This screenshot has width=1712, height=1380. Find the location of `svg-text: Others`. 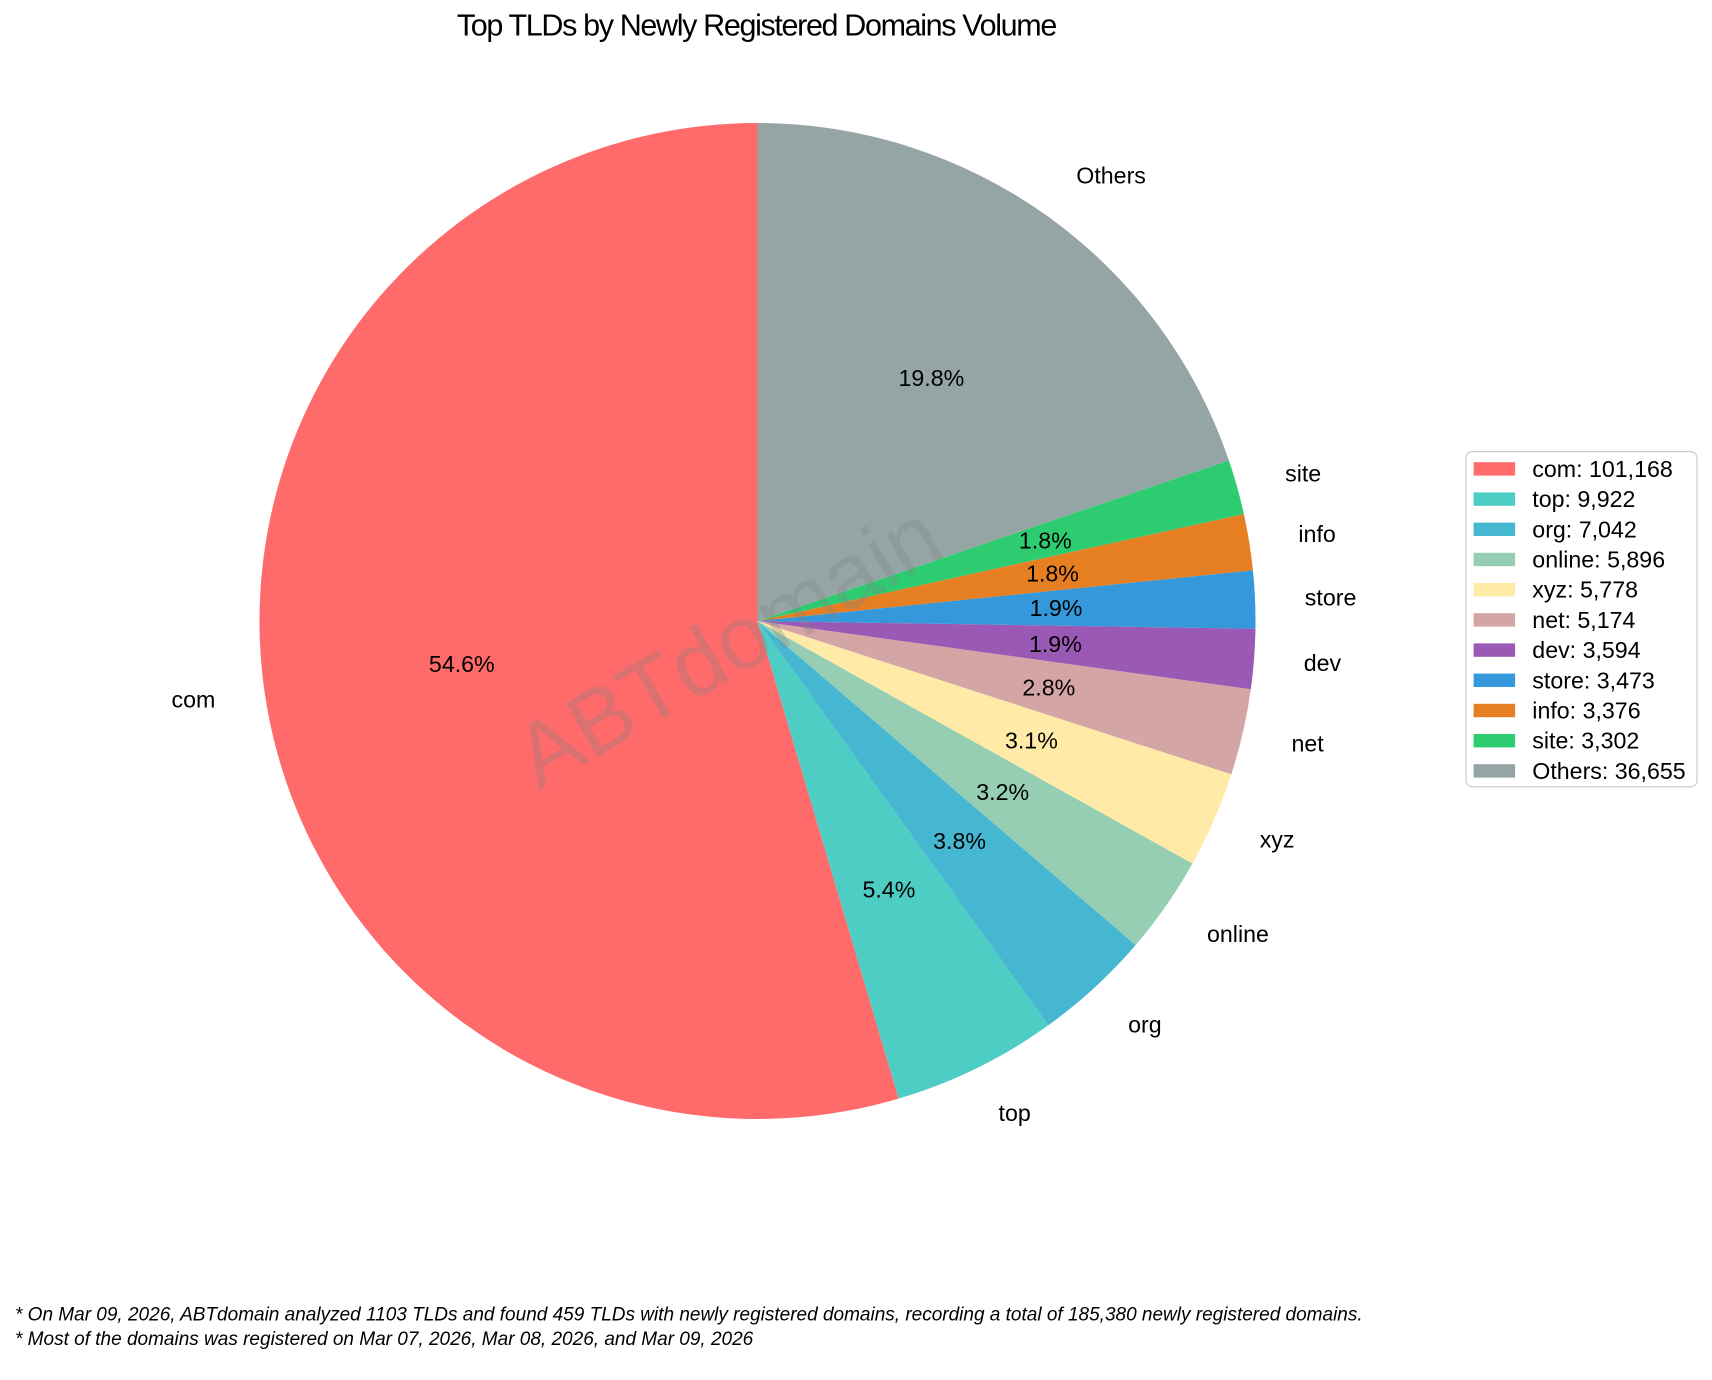

svg-text: Others is located at coordinates (1111, 176).